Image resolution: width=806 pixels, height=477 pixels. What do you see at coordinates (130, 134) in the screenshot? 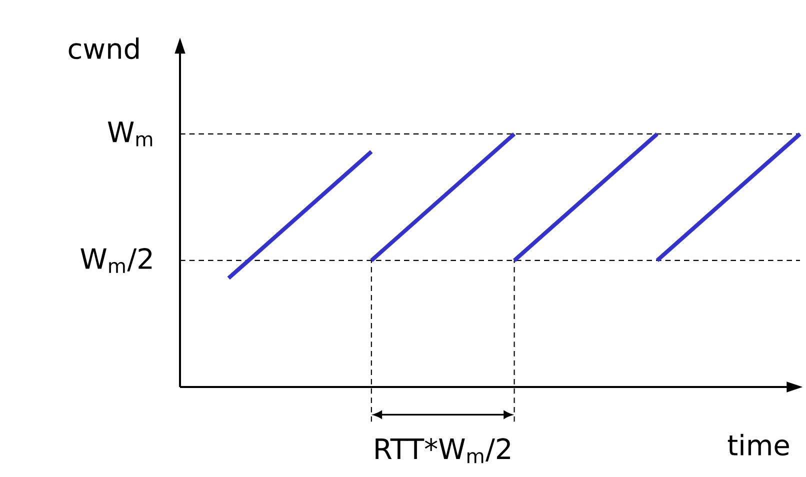
I see `ref-line-label: W$_{m}$` at bounding box center [130, 134].